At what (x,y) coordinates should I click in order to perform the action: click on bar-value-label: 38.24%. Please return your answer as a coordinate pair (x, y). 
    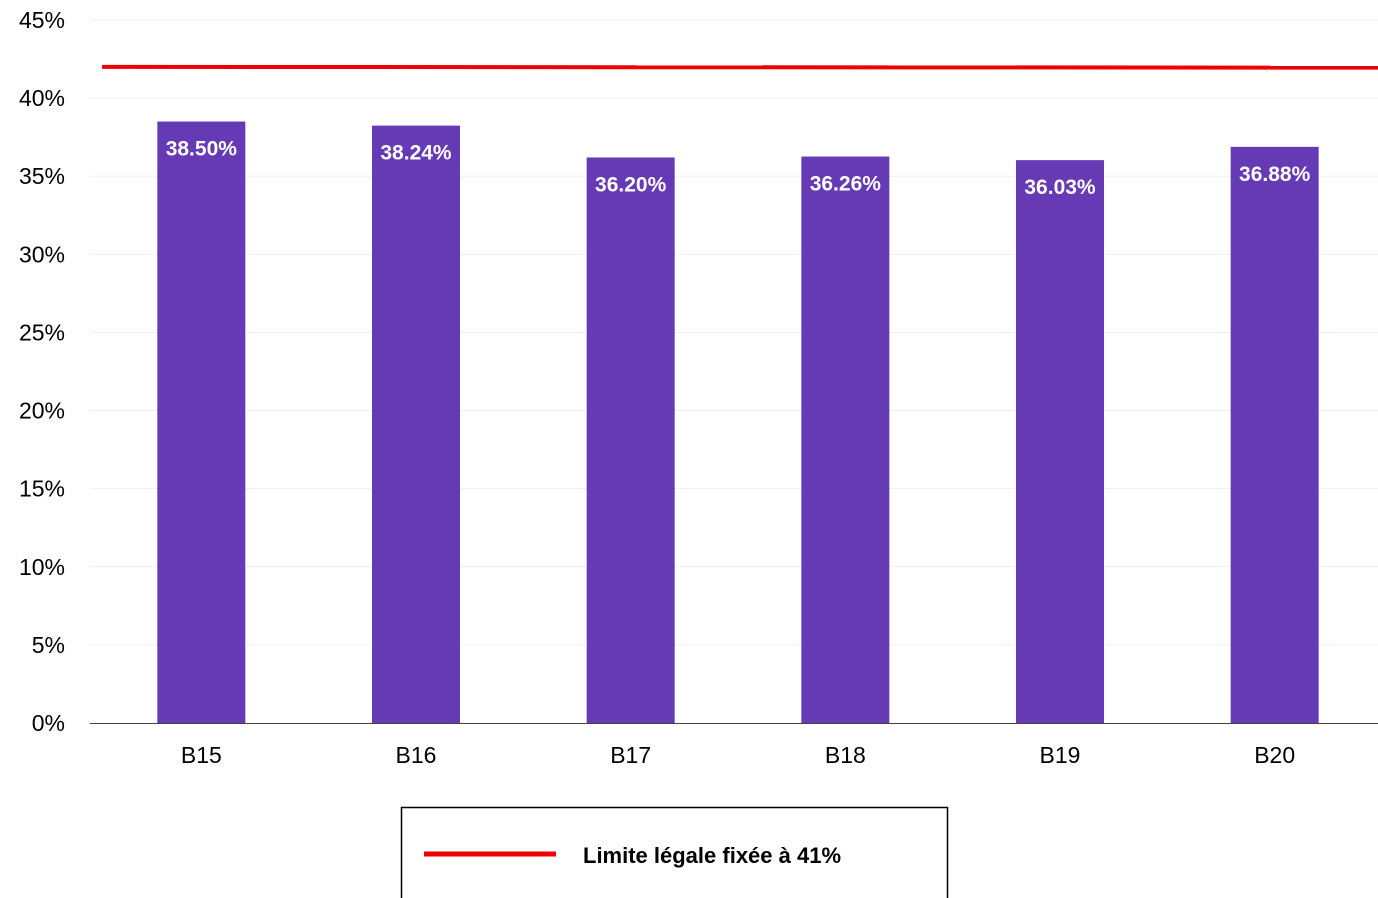
    Looking at the image, I should click on (416, 153).